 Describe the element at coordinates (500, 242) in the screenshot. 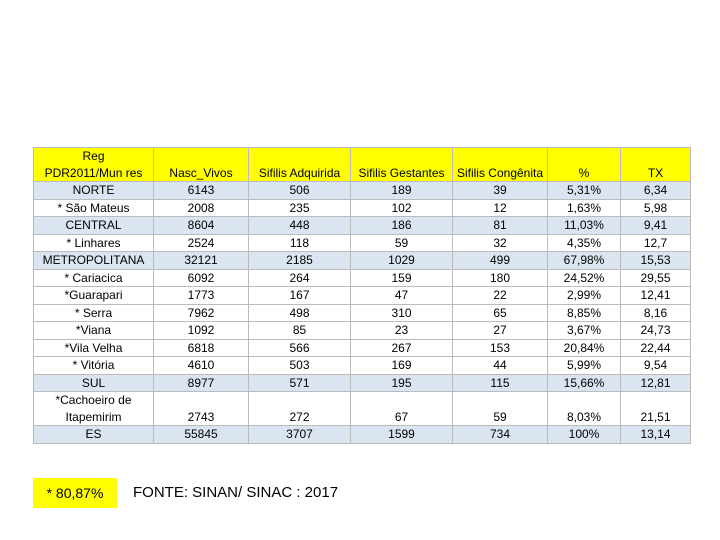

I see `table-cell: 32` at that location.